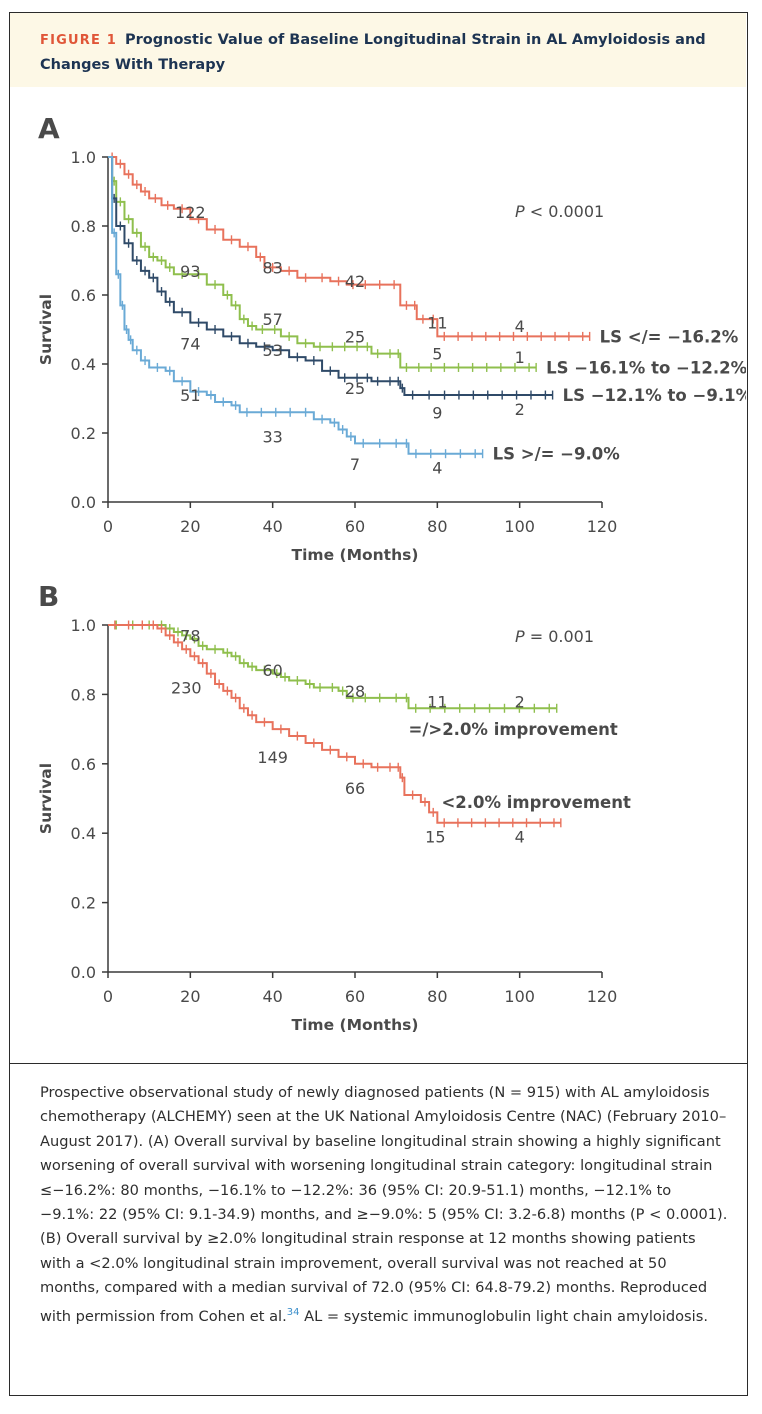  I want to click on at-risk-count: 122, so click(190, 212).